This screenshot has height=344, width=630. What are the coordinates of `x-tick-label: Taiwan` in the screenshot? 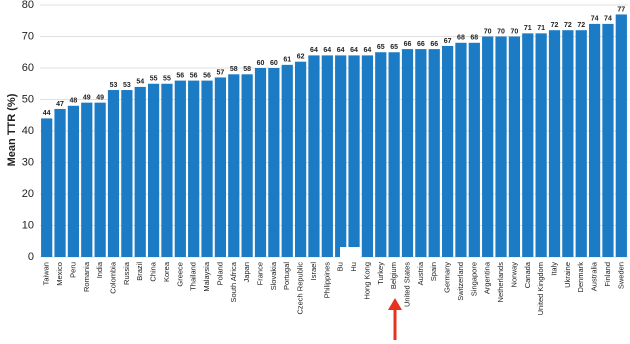 It's located at (46, 273).